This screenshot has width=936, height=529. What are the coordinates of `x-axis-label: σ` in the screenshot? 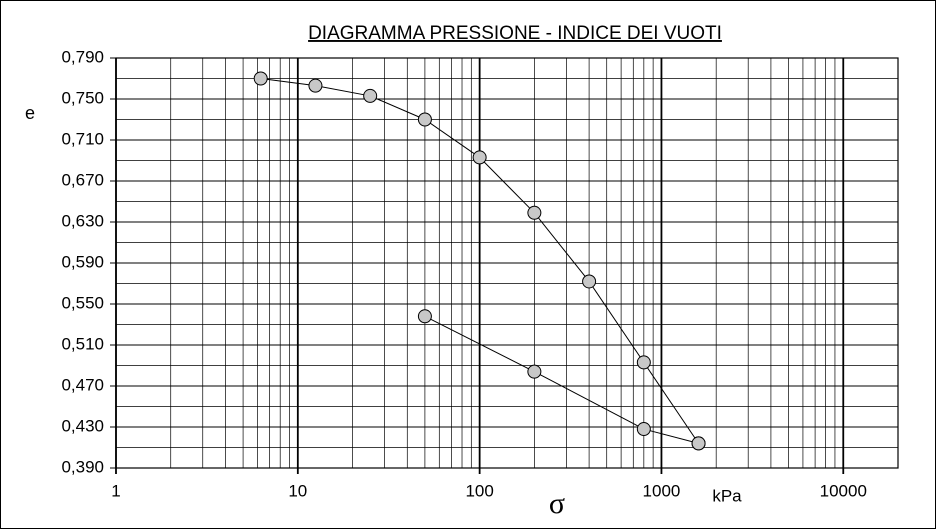 It's located at (557, 503).